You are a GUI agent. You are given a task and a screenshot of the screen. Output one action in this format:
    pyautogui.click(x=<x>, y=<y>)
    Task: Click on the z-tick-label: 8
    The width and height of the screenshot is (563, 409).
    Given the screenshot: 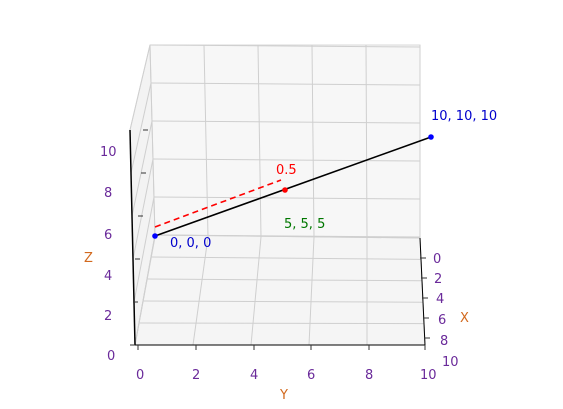 What is the action you would take?
    pyautogui.click(x=108, y=193)
    